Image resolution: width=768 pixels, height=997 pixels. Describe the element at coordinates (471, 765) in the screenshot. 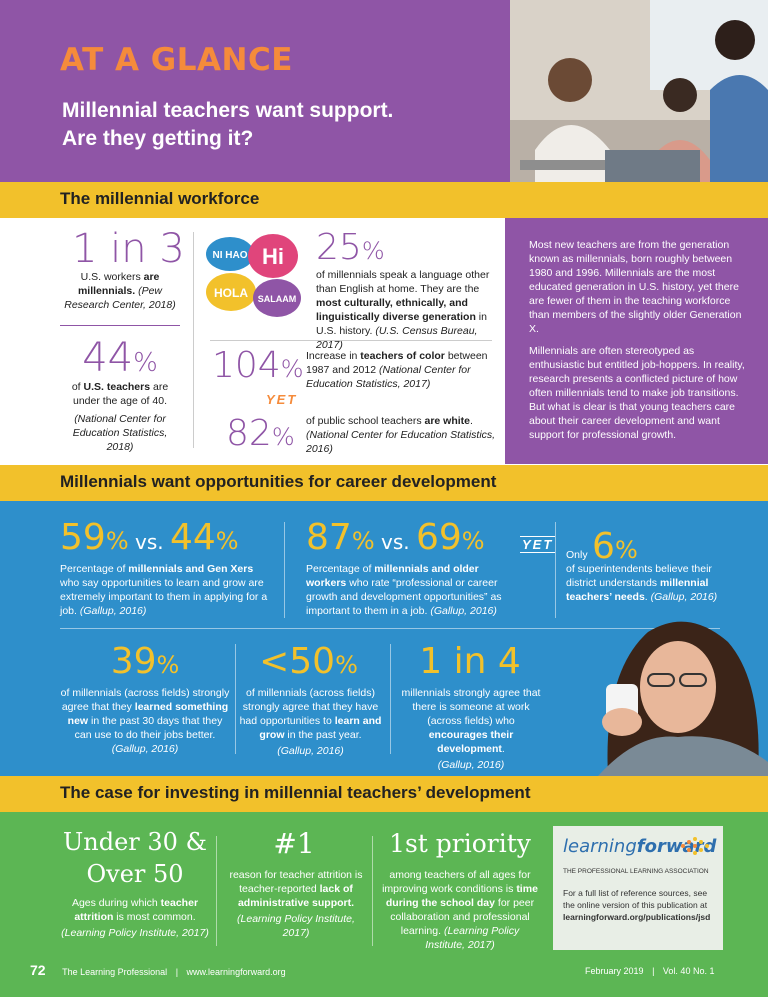

I see `s6-source: (Gallup, 2016)` at that location.